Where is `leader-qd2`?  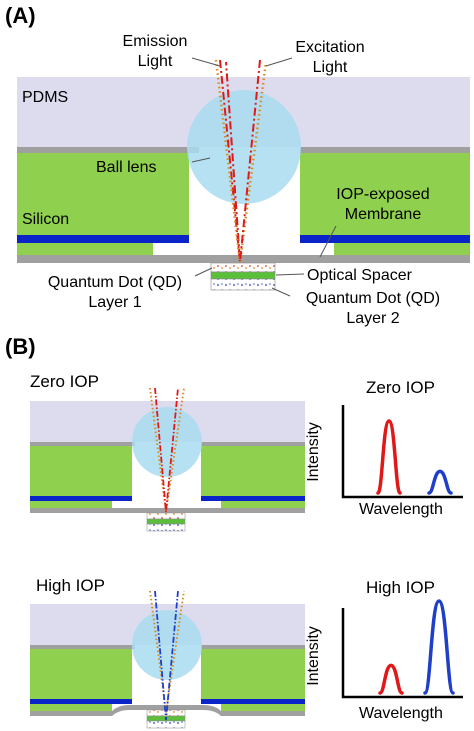 leader-qd2 is located at coordinates (281, 292).